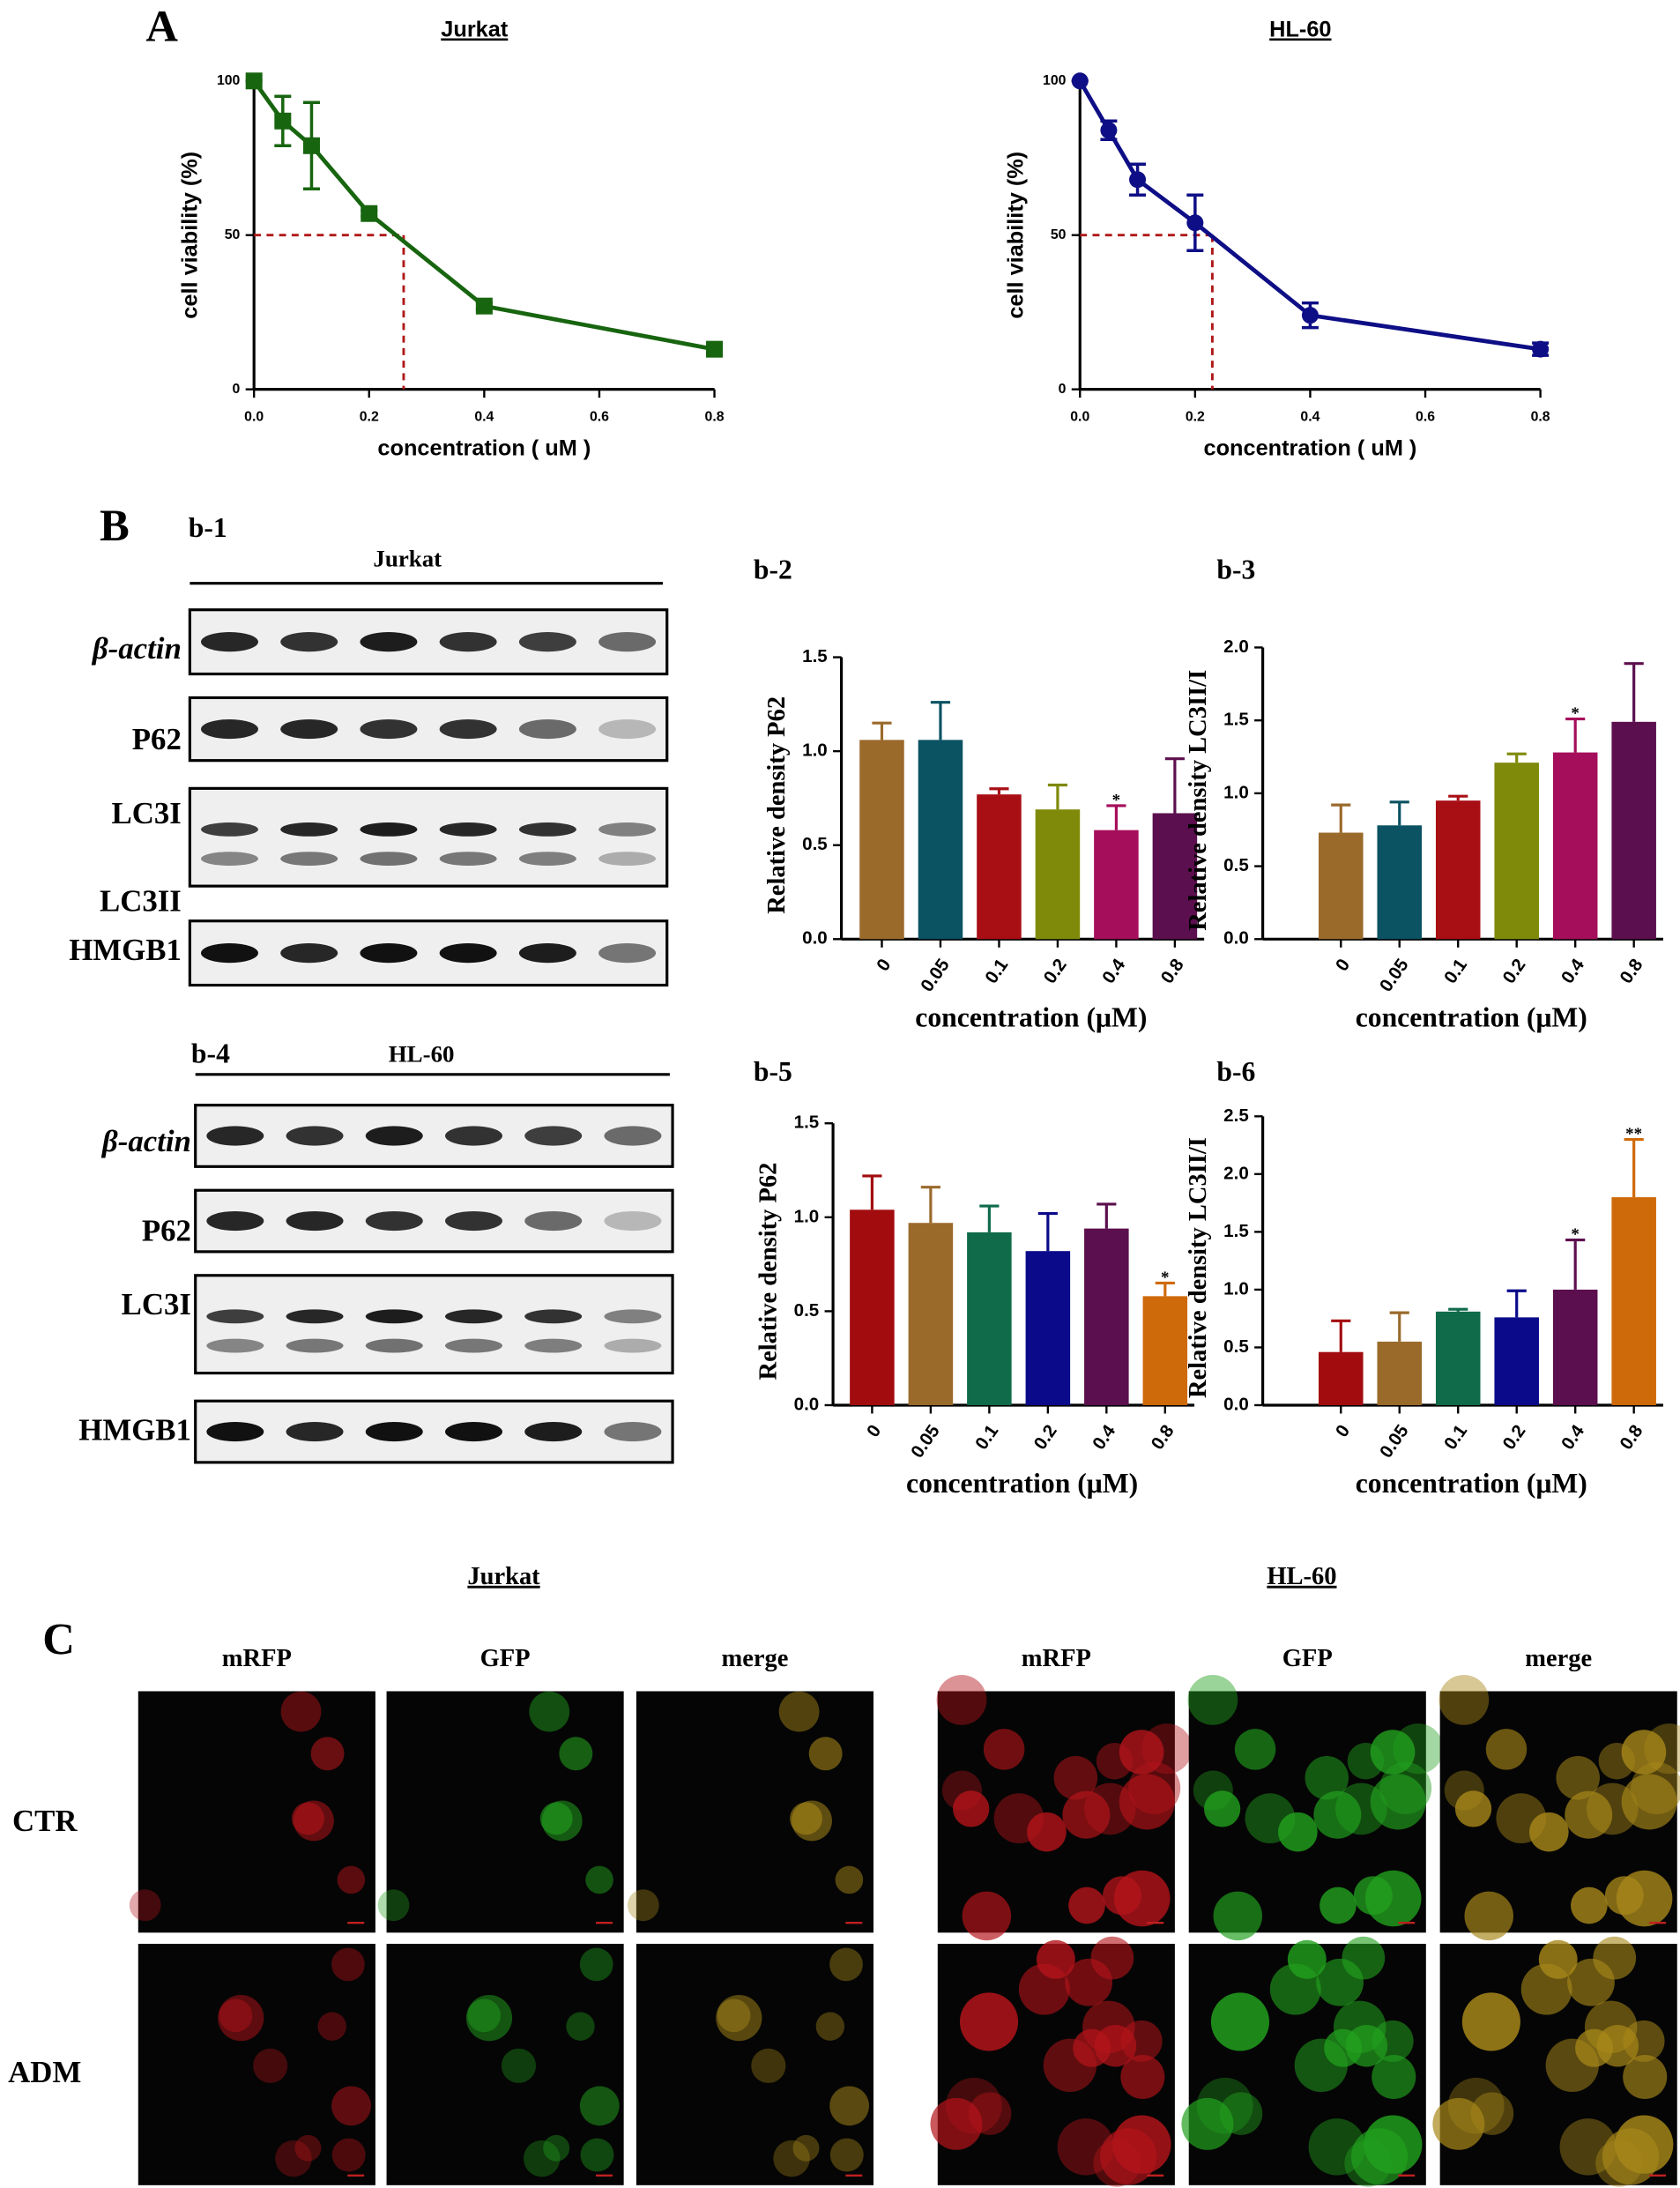  What do you see at coordinates (475, 30) in the screenshot?
I see `chart-title: Jurkat` at bounding box center [475, 30].